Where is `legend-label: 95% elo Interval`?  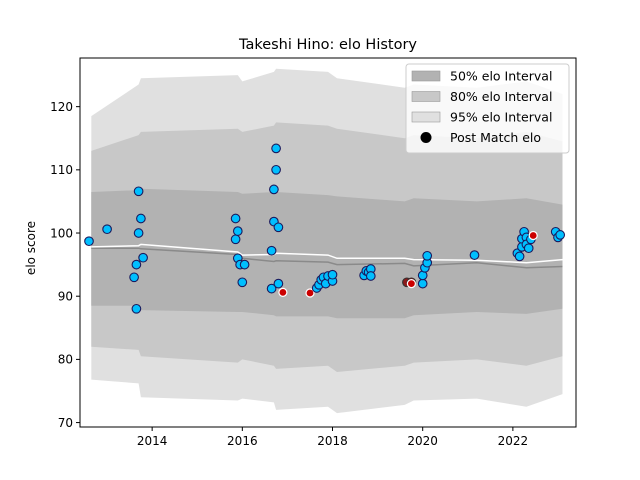
legend-label: 95% elo Interval is located at coordinates (501, 117).